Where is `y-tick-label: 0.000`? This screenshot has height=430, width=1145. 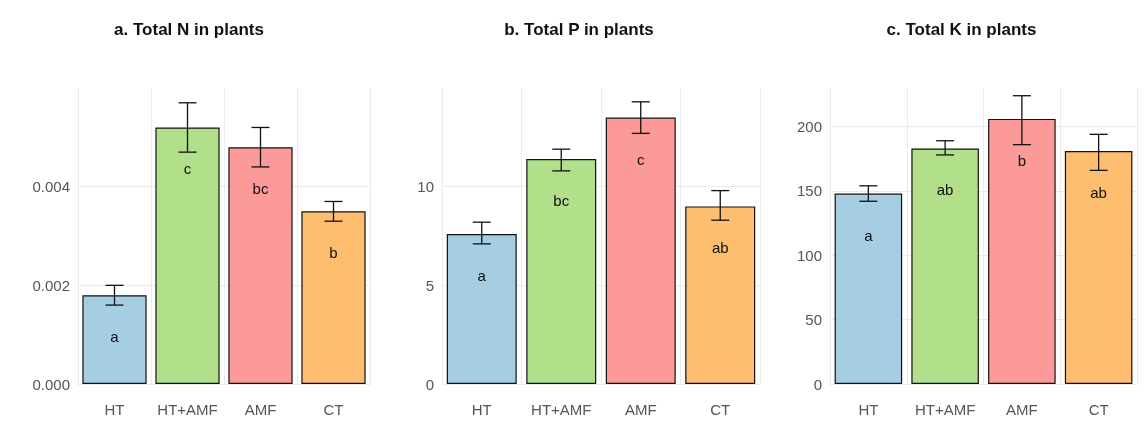 y-tick-label: 0.000 is located at coordinates (51, 384).